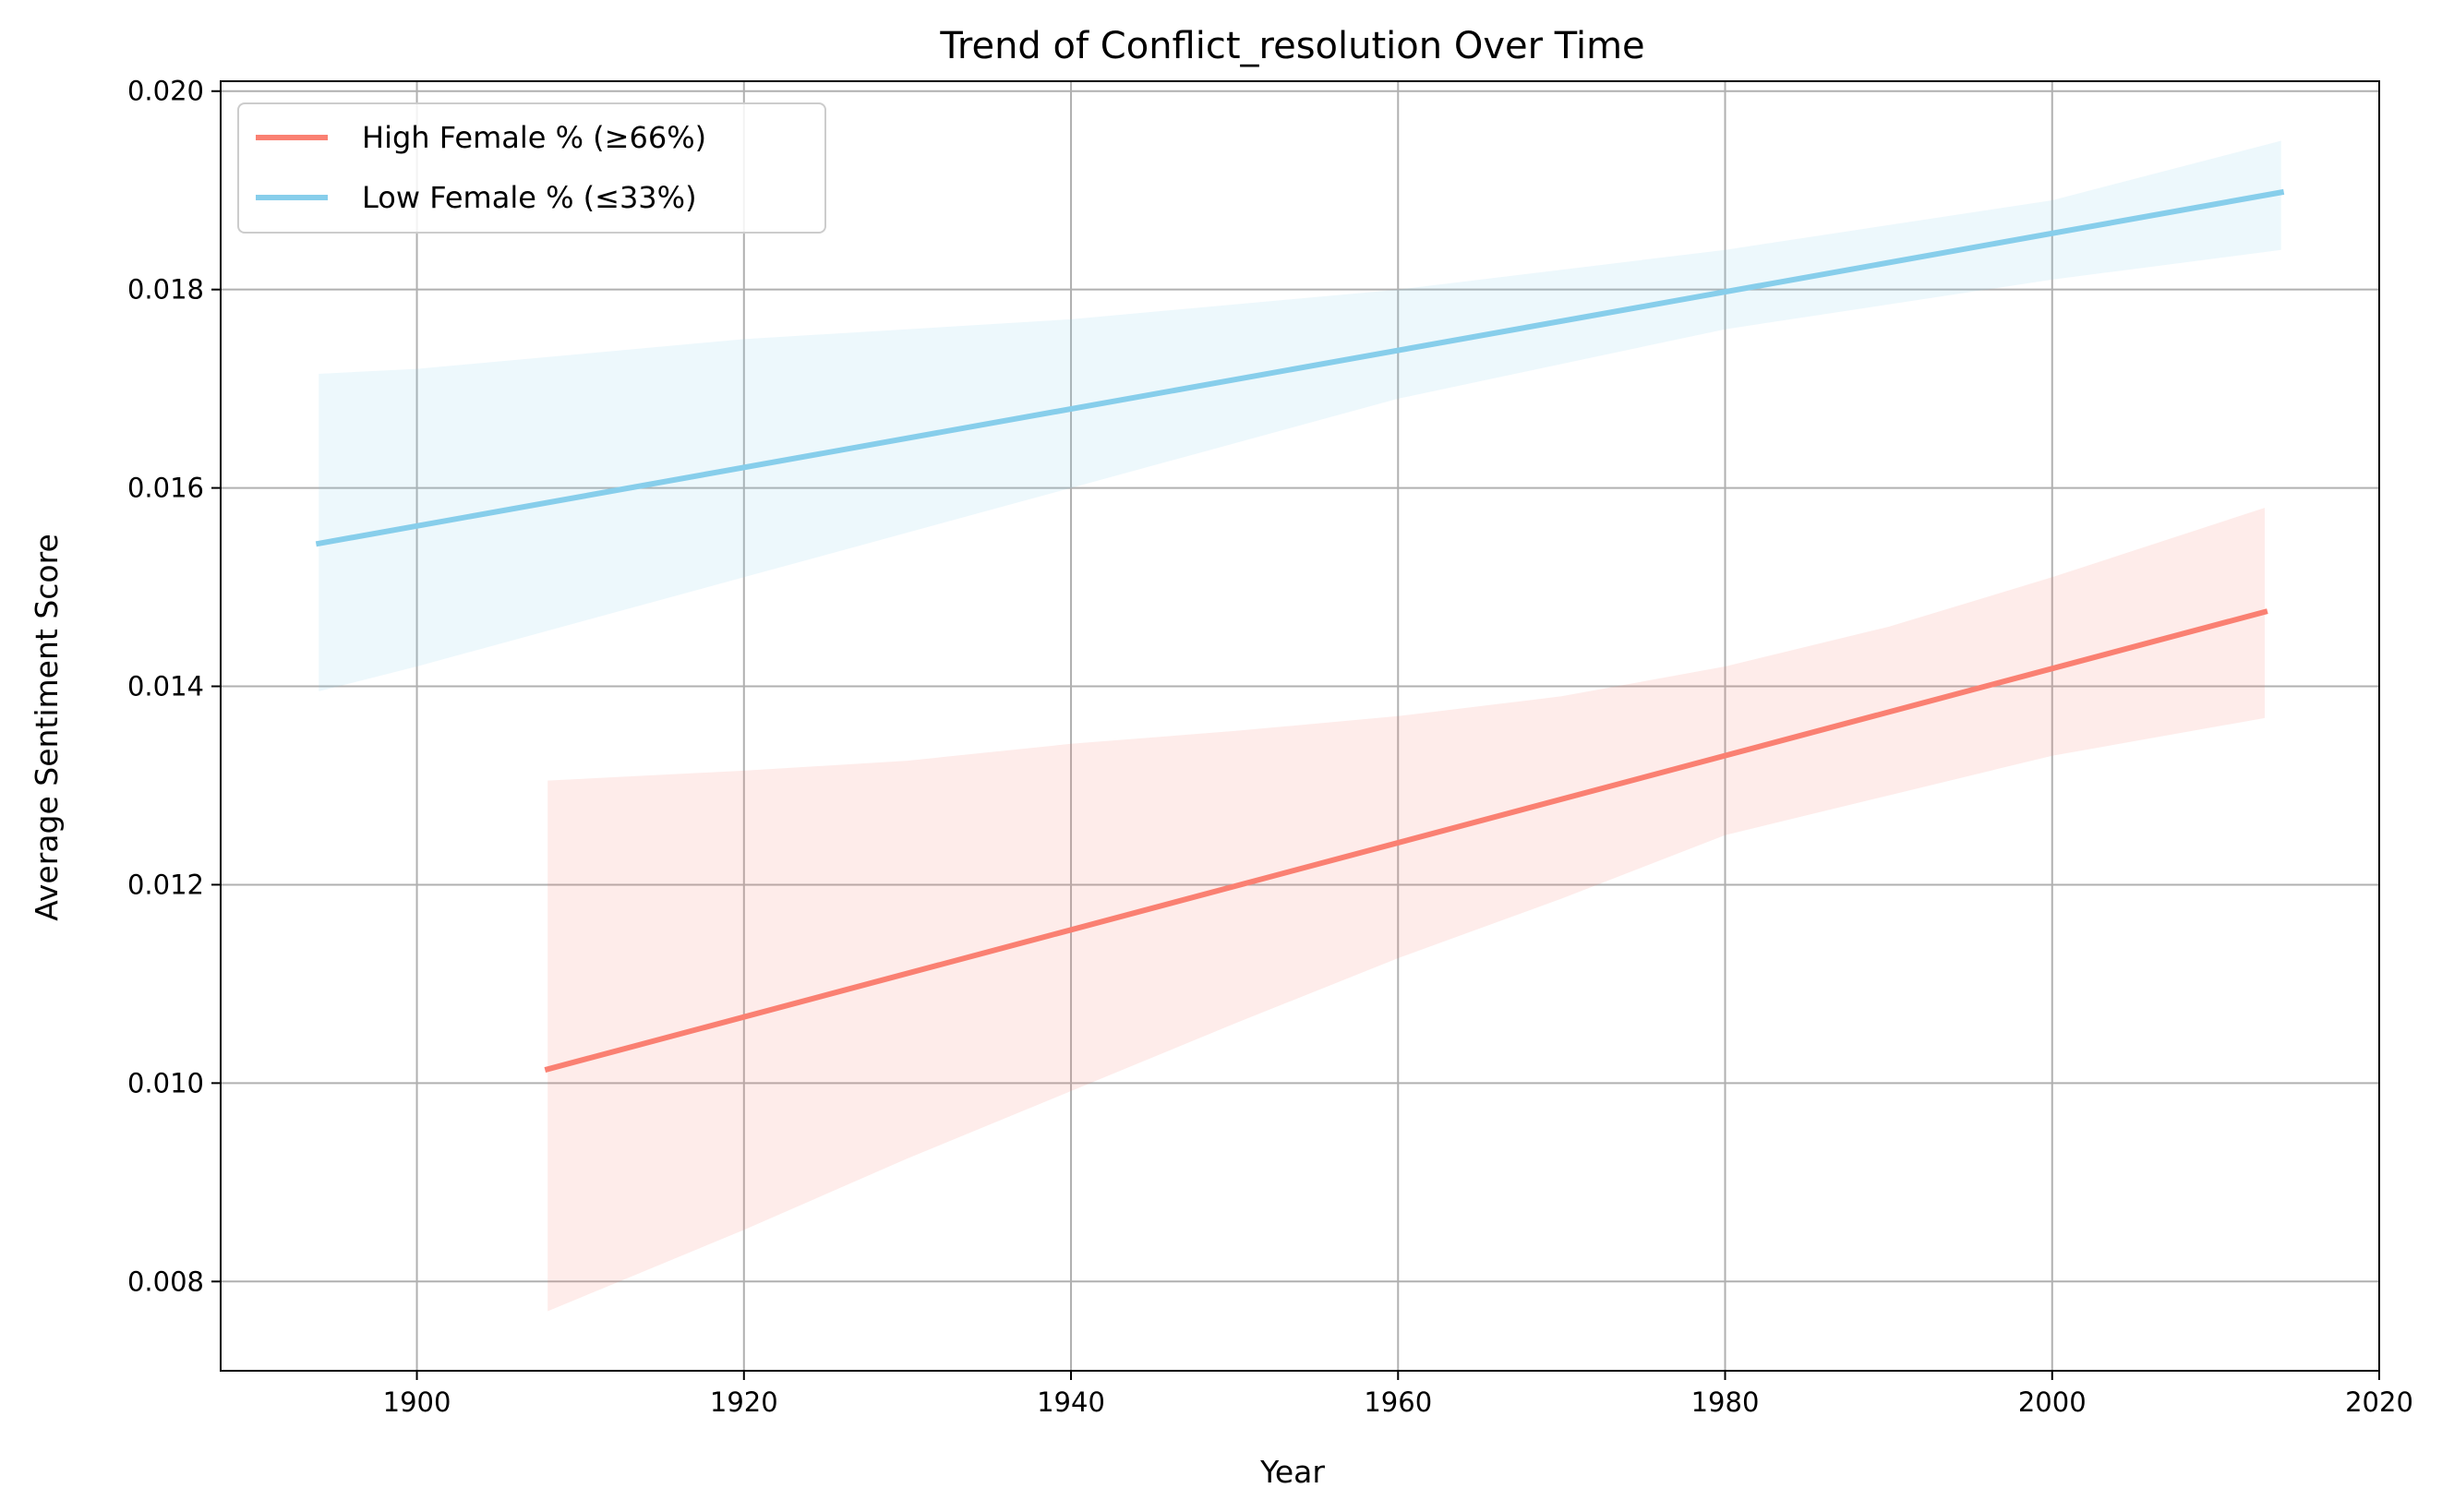 This screenshot has width=2442, height=1512. I want to click on x-tick-label: 2020, so click(2379, 1402).